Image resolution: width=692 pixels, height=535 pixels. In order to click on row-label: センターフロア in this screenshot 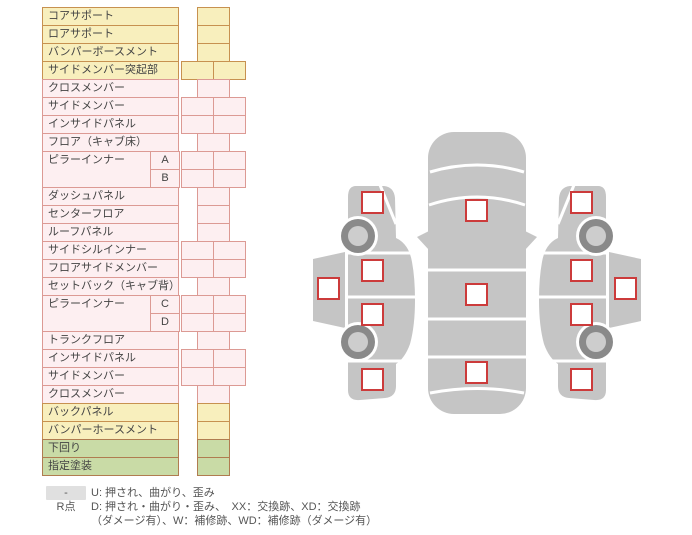, I will do `click(110, 214)`.